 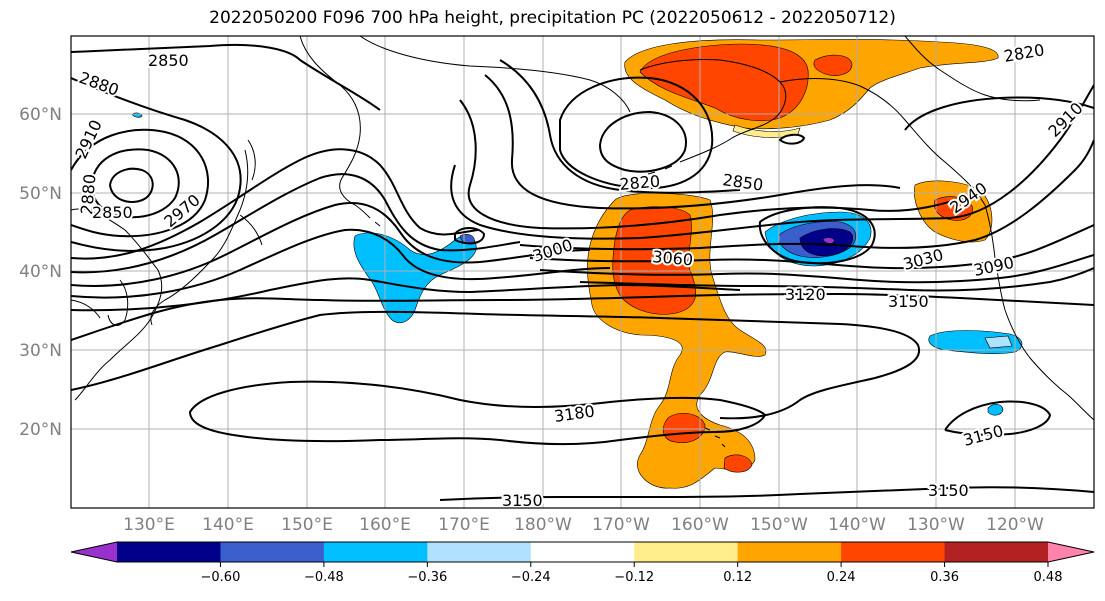 What do you see at coordinates (464, 525) in the screenshot?
I see `lon-label: 170°E` at bounding box center [464, 525].